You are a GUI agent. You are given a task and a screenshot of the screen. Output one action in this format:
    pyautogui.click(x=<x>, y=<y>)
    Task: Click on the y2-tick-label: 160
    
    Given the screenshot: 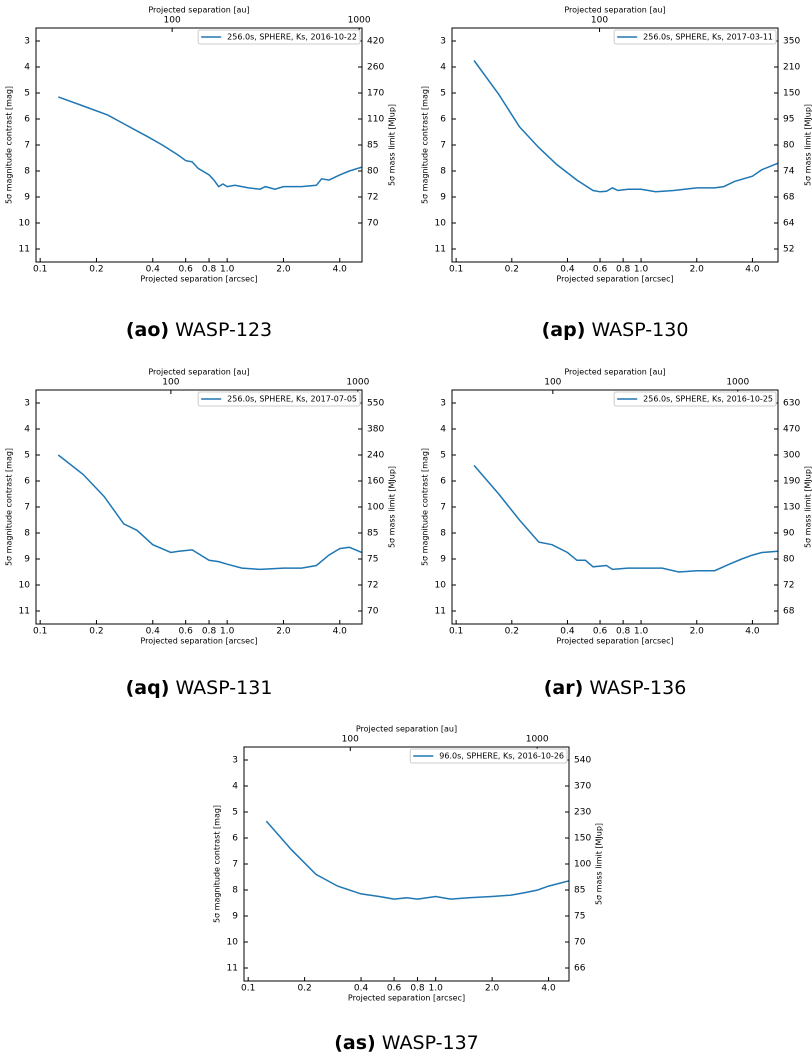 What is the action you would take?
    pyautogui.click(x=375, y=482)
    